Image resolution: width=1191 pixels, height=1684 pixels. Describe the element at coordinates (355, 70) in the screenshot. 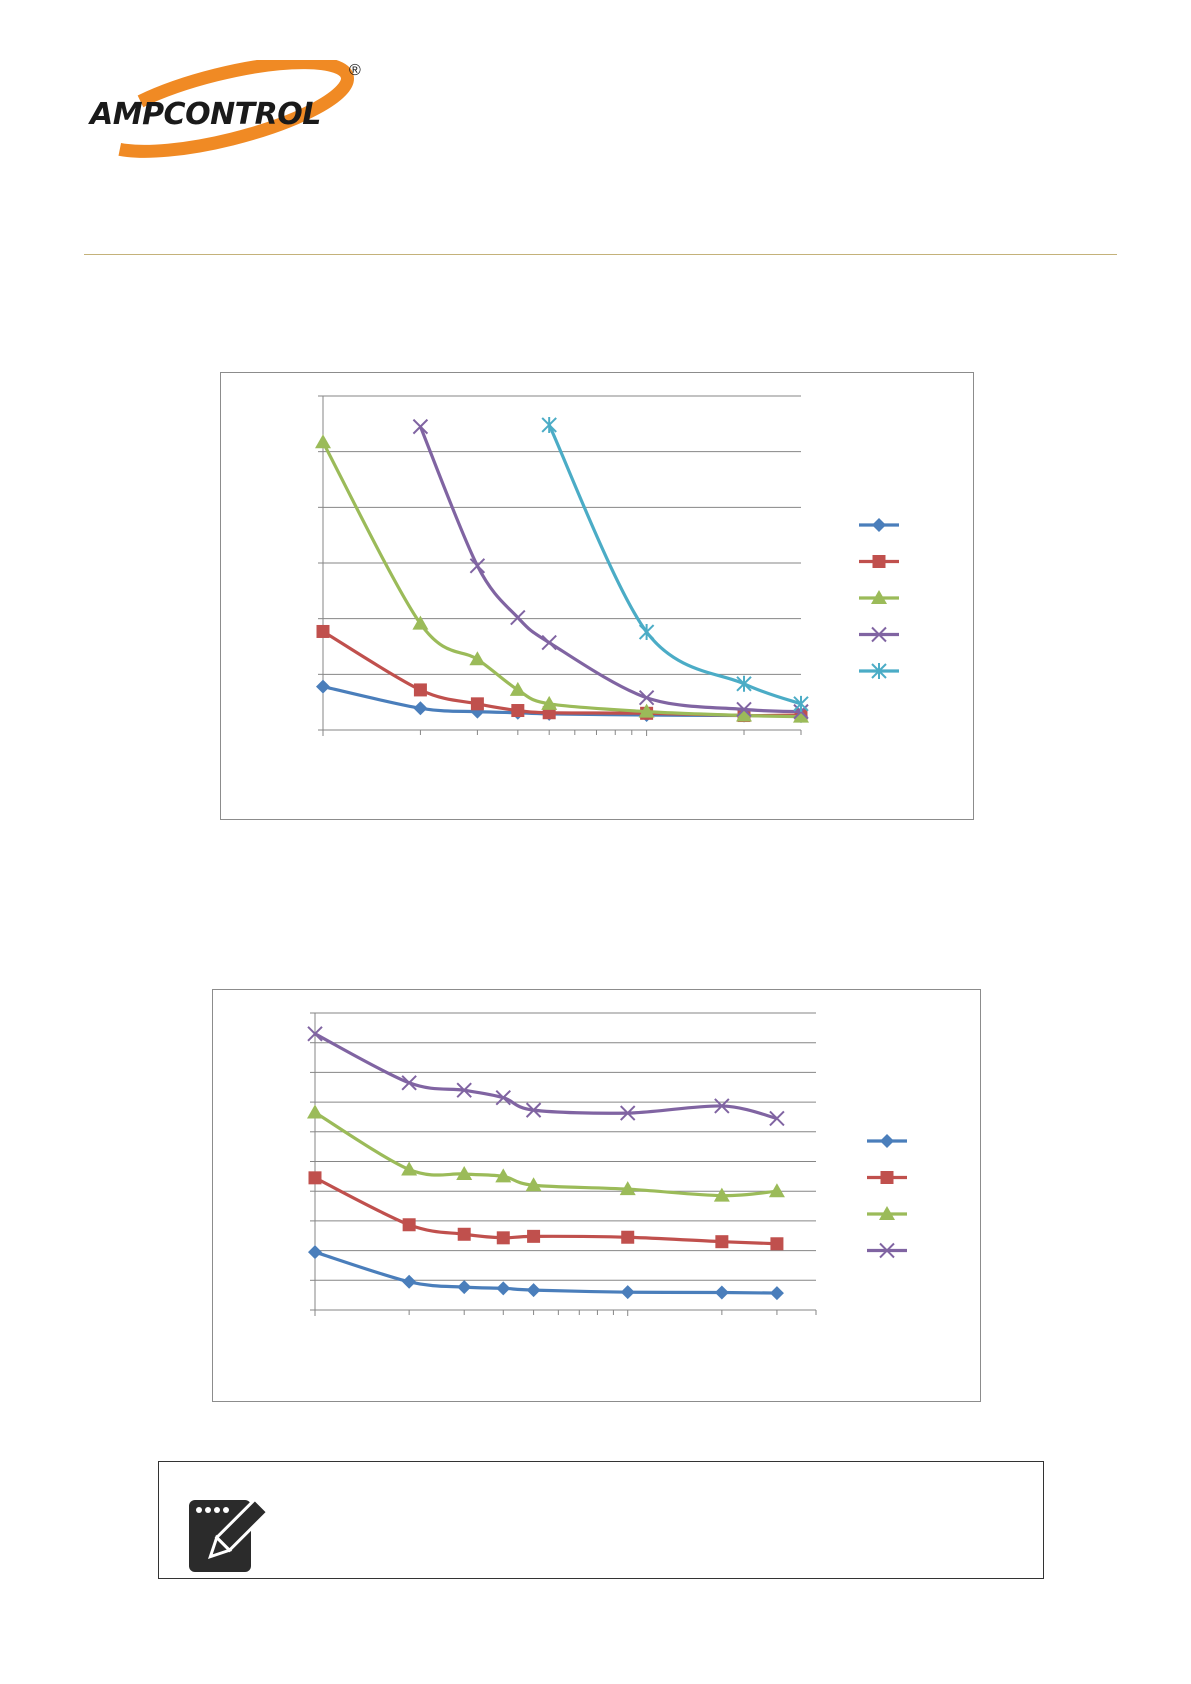

I see `registered-mark: ®` at that location.